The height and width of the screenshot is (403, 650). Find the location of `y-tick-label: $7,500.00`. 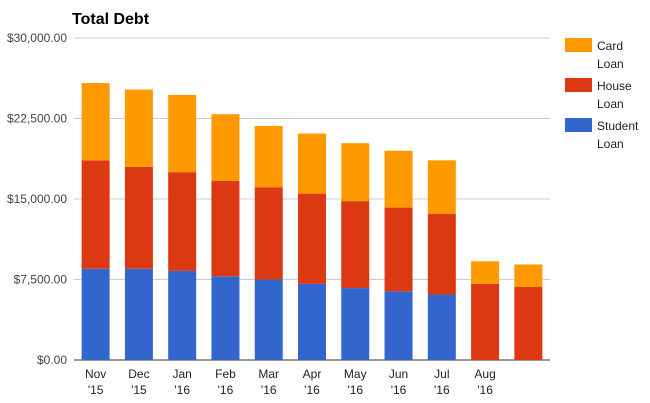

y-tick-label: $7,500.00 is located at coordinates (41, 280).